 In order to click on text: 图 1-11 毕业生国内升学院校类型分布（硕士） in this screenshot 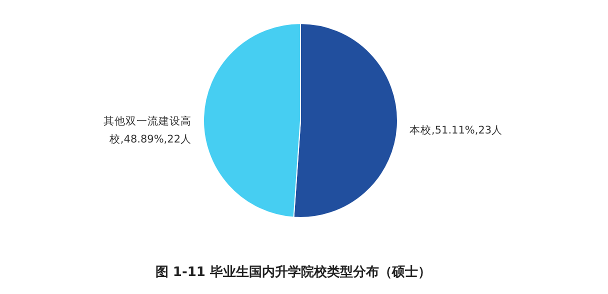, I will do `click(293, 272)`.